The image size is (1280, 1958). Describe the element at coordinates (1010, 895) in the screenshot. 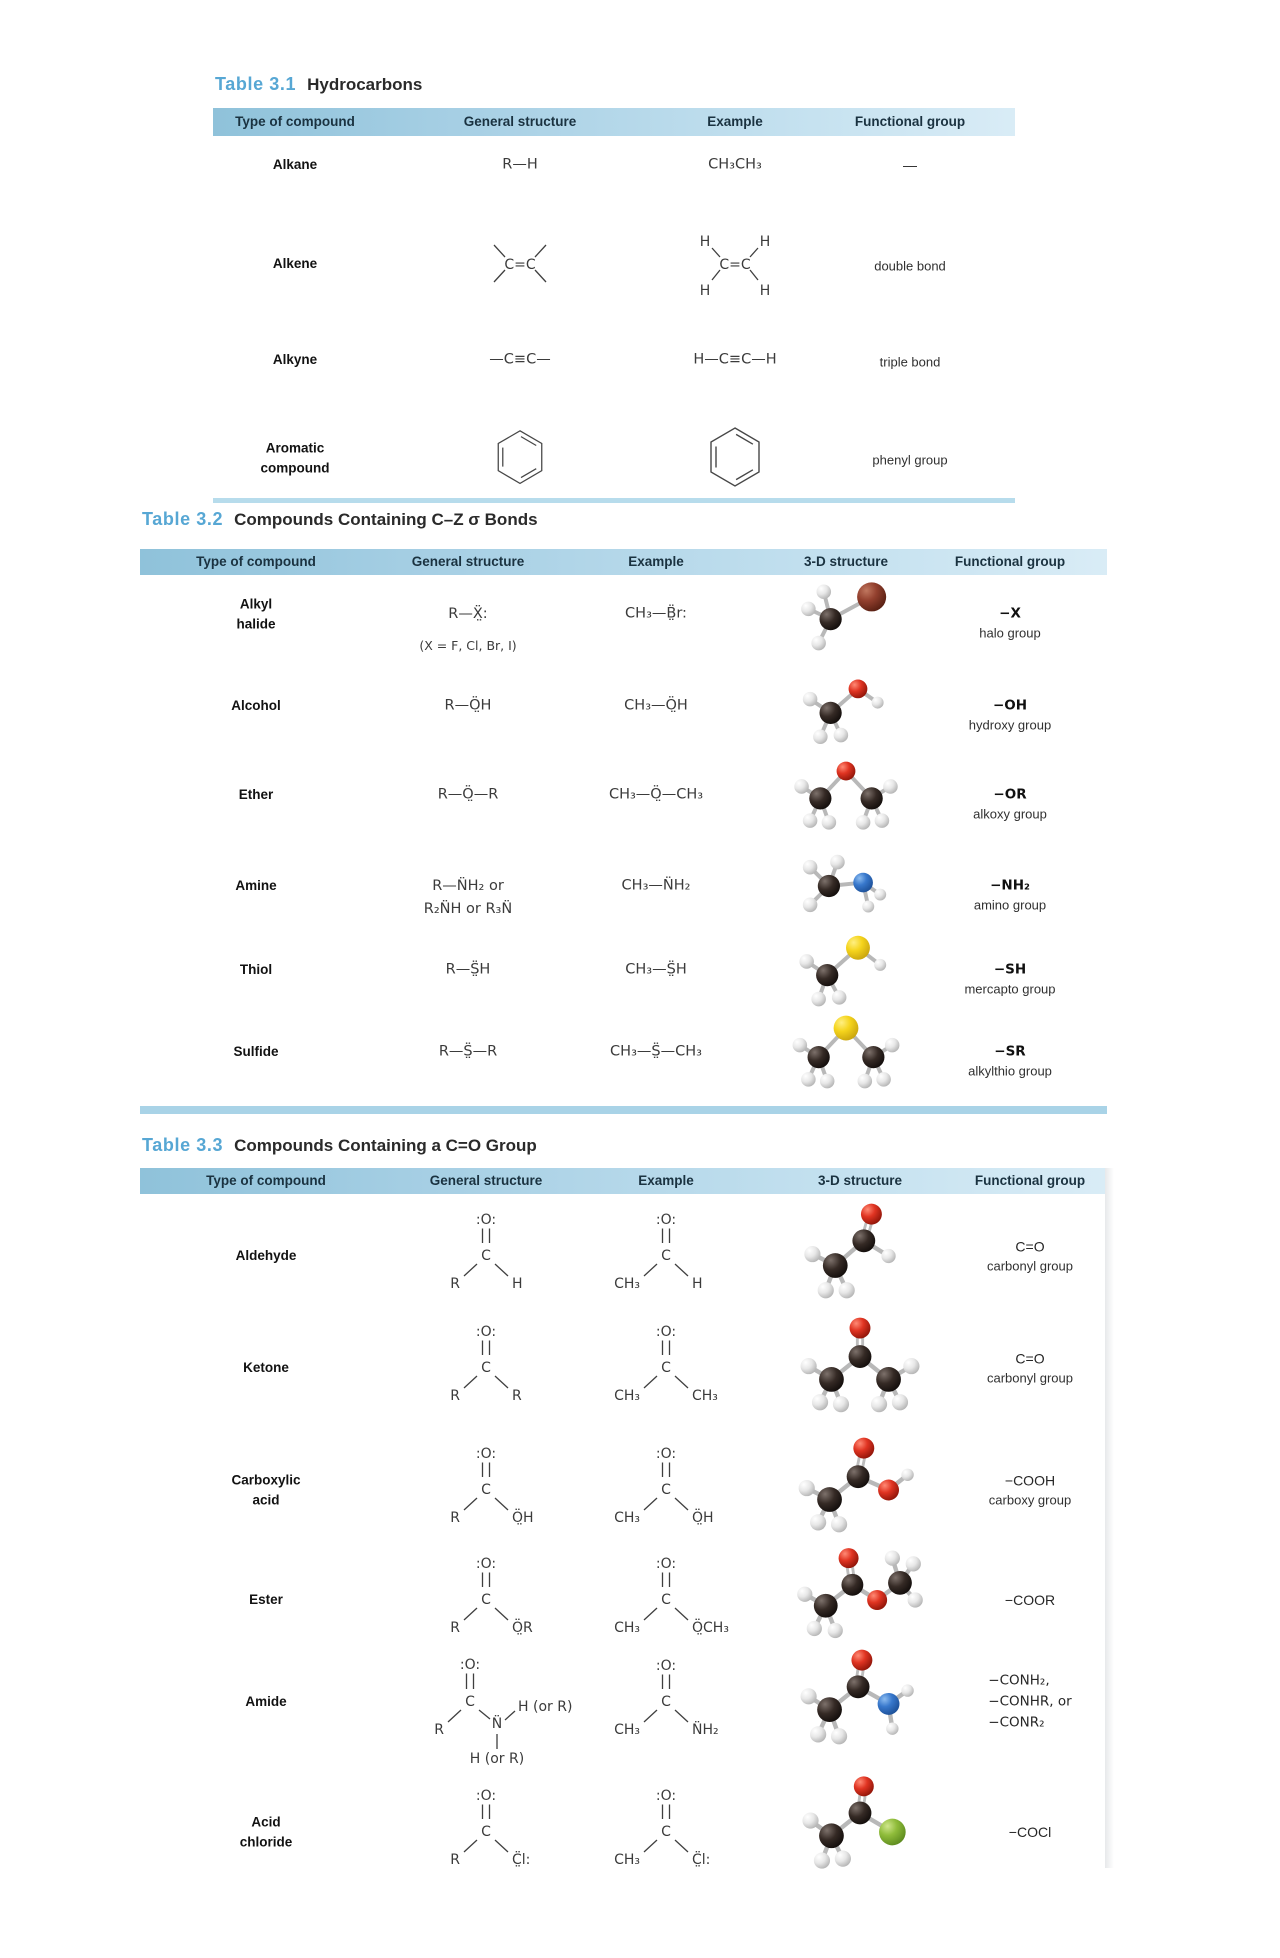

I see `functional-group: −NH₂ amino group` at that location.